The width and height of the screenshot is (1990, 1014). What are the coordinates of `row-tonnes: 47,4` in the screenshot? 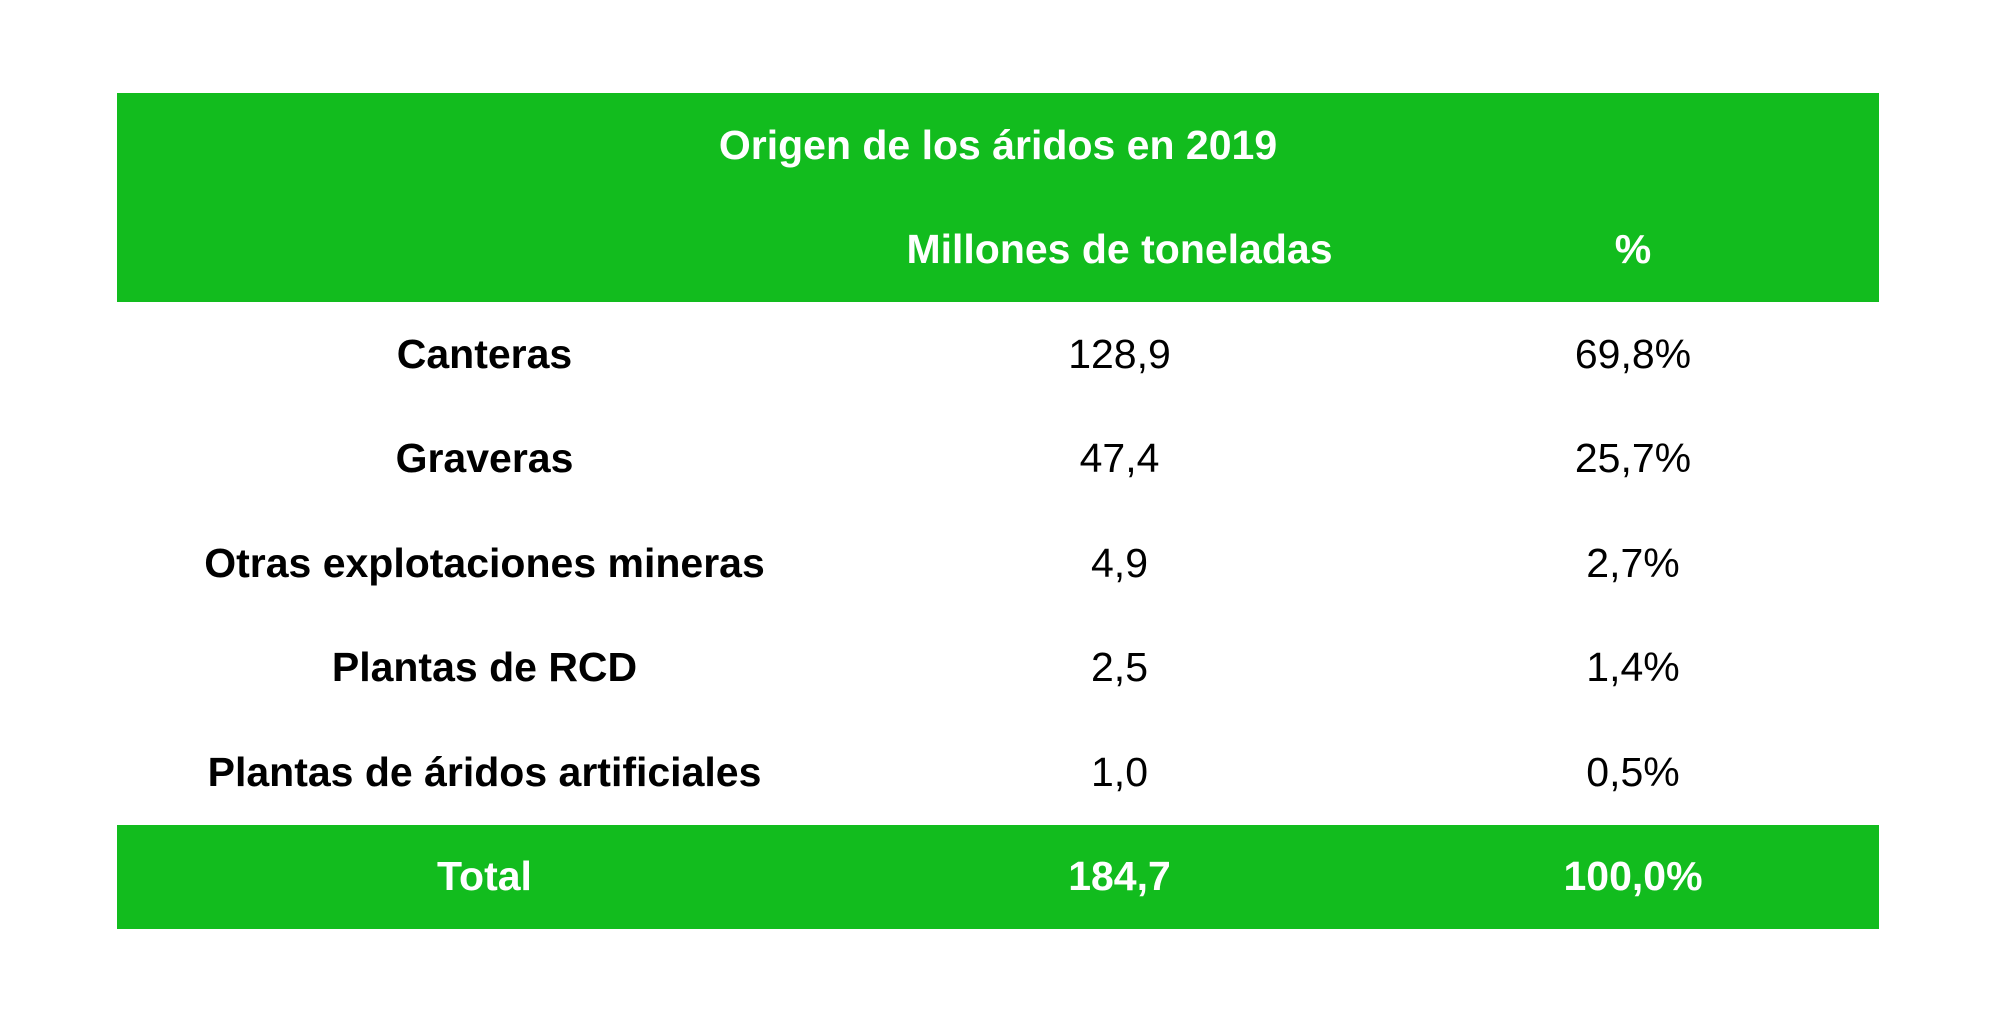 It's located at (1119, 458).